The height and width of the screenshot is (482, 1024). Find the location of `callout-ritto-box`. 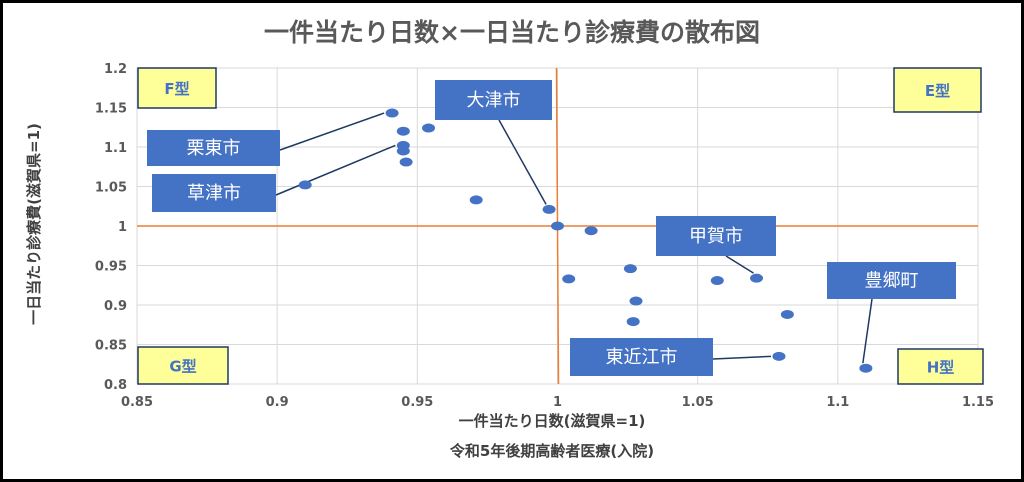

callout-ritto-box is located at coordinates (213, 148).